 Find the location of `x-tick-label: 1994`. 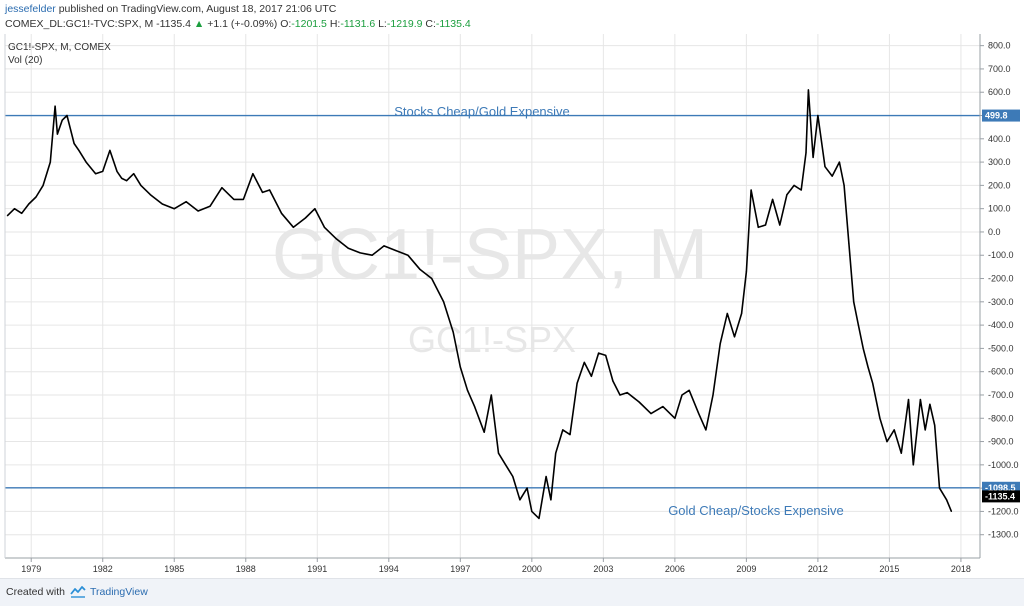

x-tick-label: 1994 is located at coordinates (389, 569).